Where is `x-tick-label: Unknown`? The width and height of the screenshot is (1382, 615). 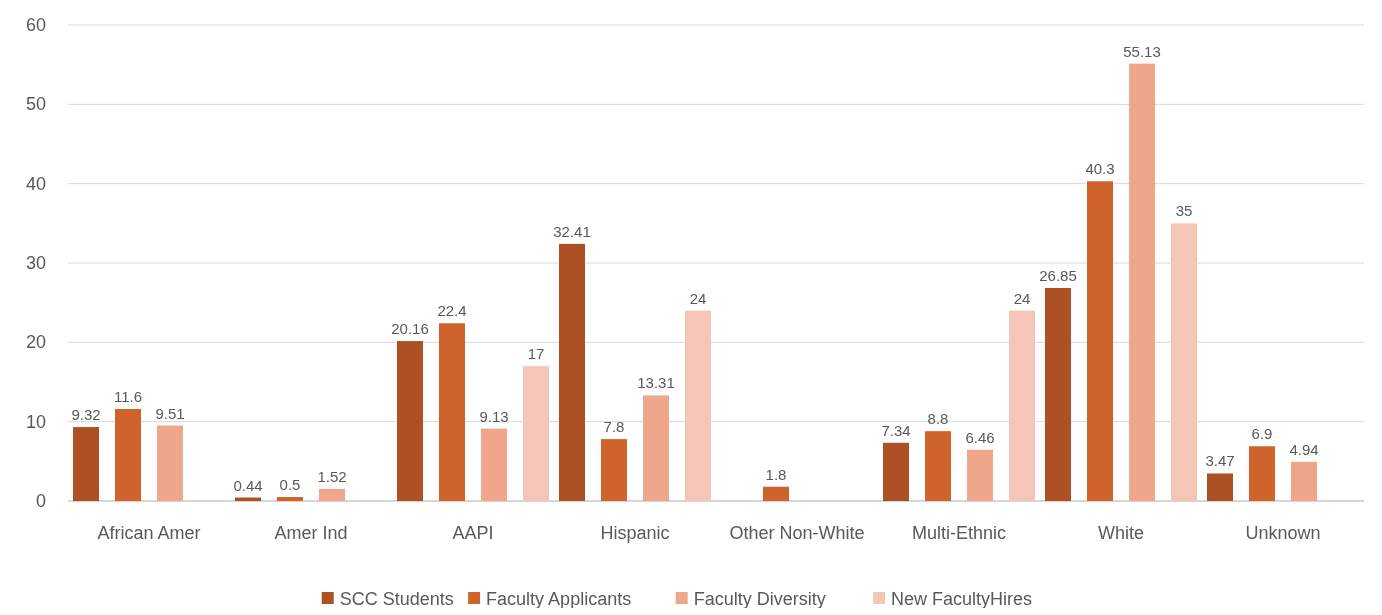
x-tick-label: Unknown is located at coordinates (1283, 533).